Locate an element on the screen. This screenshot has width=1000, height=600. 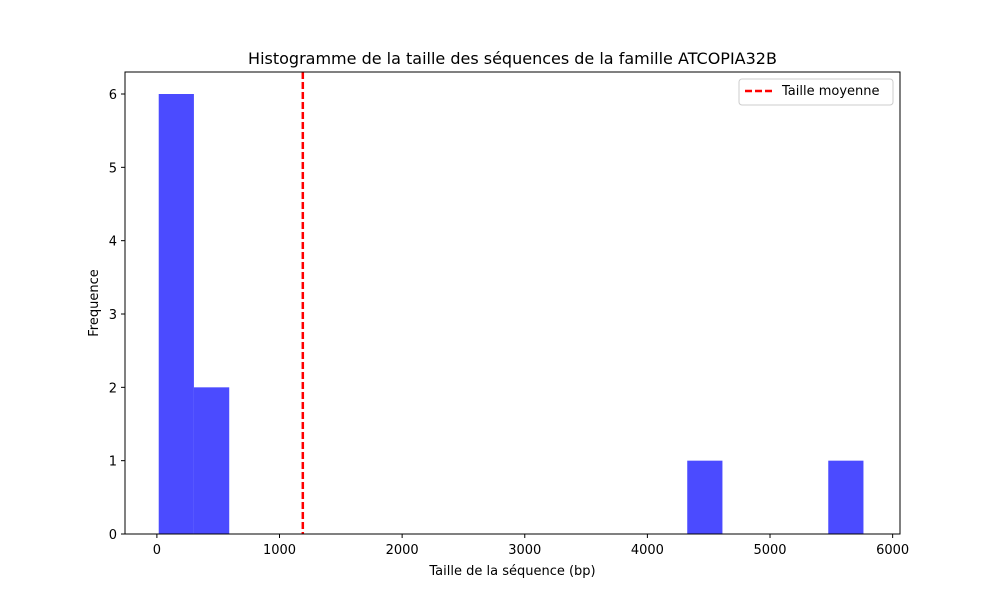
x-axis-ticks: 0 1000 2000 3000 4000 5000 6000 is located at coordinates (531, 546).